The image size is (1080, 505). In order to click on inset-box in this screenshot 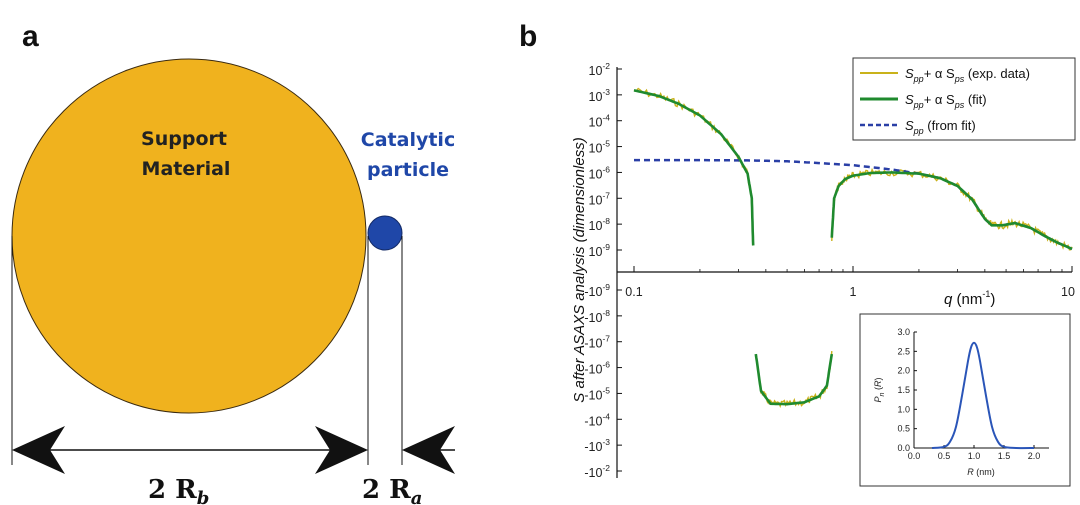, I will do `click(965, 400)`.